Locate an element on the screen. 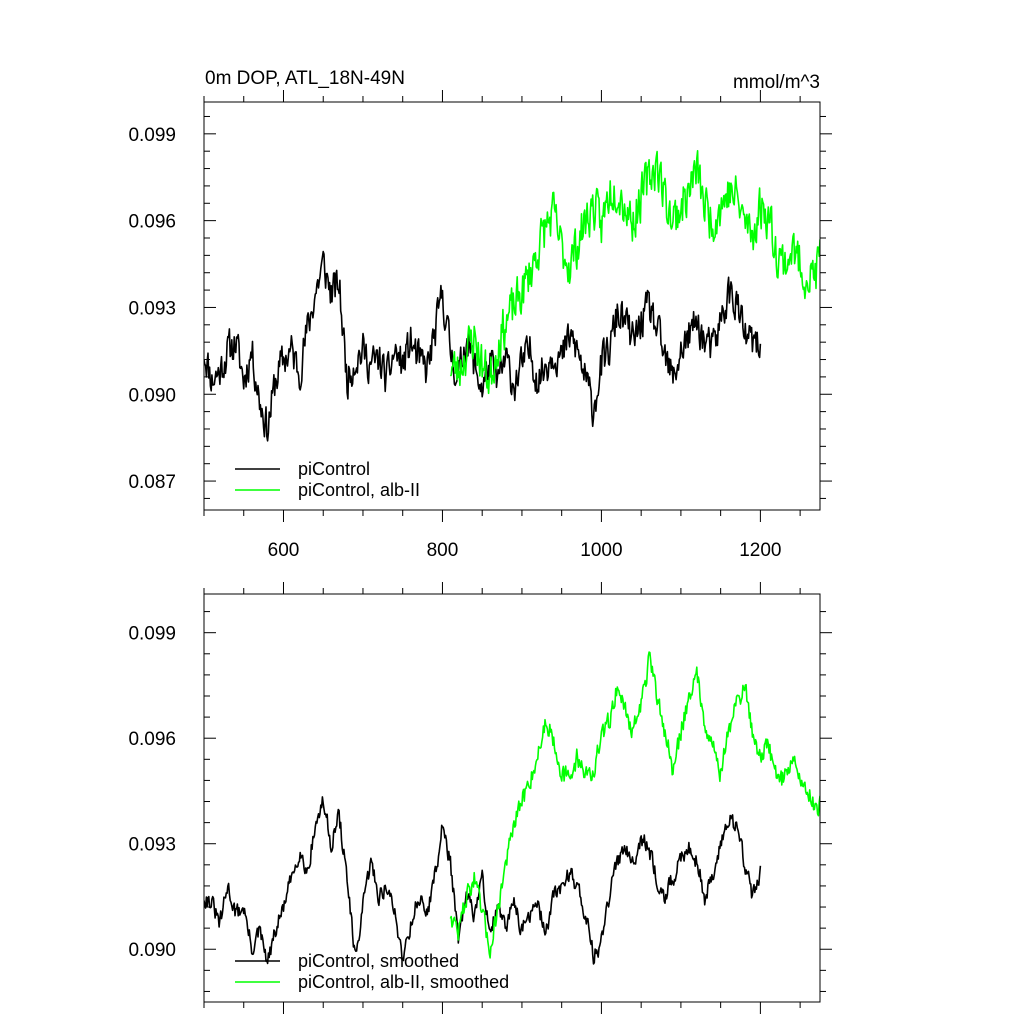 The height and width of the screenshot is (1024, 1024). series-line-picontrol is located at coordinates (483, 346).